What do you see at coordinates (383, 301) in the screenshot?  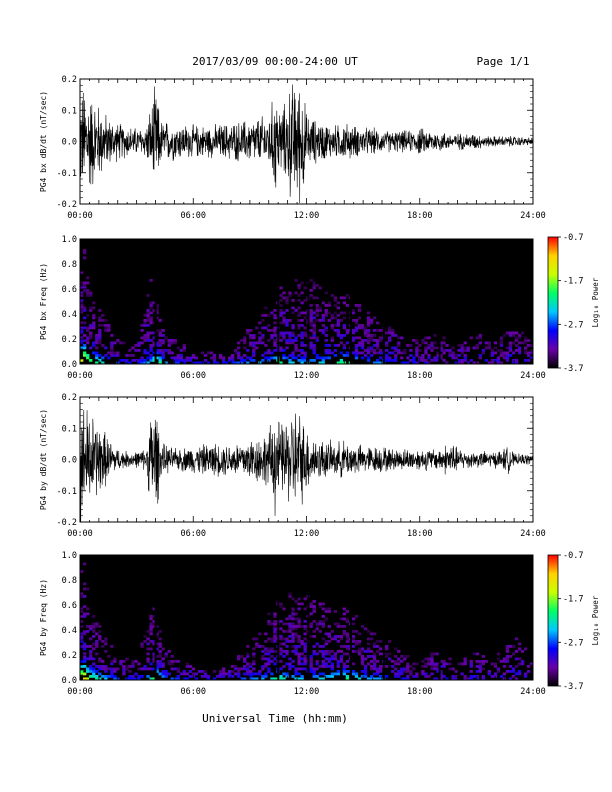 I see `data-gap-stripe` at bounding box center [383, 301].